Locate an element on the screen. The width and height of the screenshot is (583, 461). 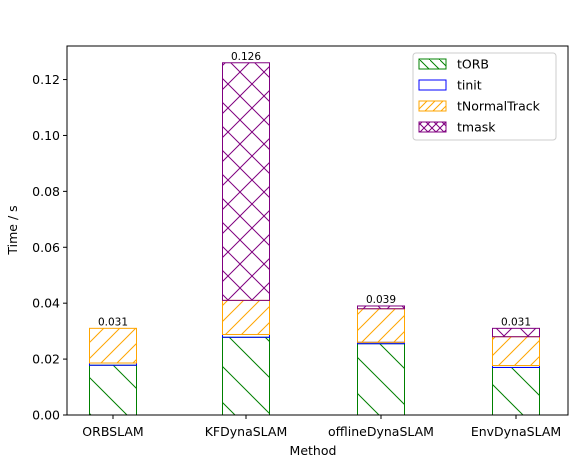
y-tick-label: 0.00 is located at coordinates (46, 415).